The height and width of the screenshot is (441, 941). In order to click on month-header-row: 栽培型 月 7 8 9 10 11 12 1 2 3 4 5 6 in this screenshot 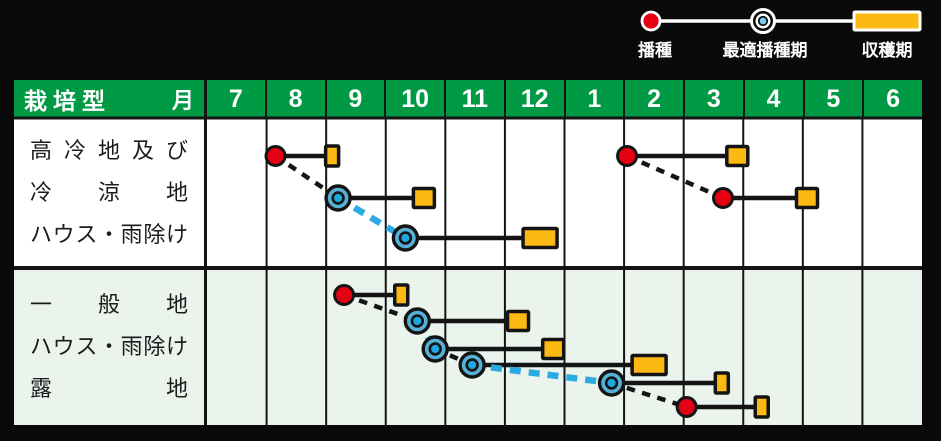, I will do `click(468, 99)`.